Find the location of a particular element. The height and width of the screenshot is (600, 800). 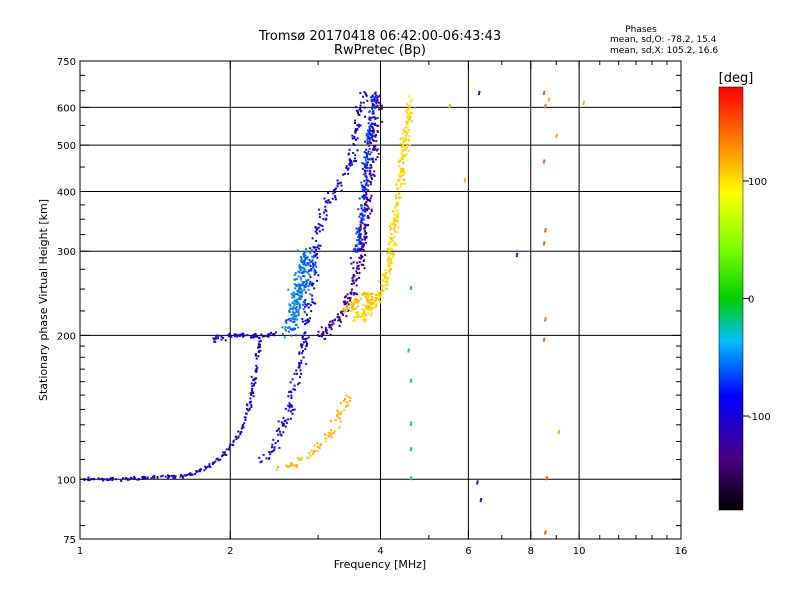

chart-title: Tromsø 20170418 06:42:00-06:43:43 is located at coordinates (379, 36).